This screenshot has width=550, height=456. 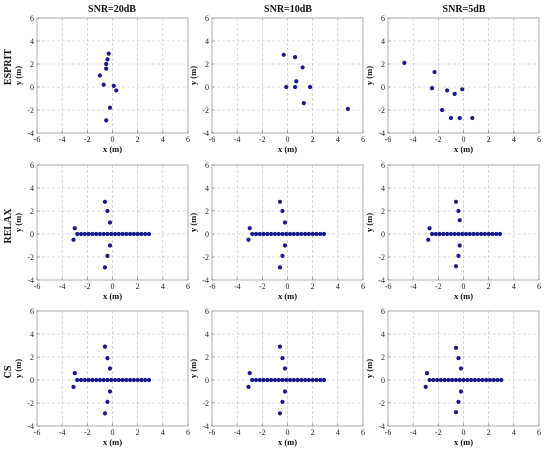 What do you see at coordinates (188, 139) in the screenshot?
I see `panel-r1c1-xtick-label-6: 6` at bounding box center [188, 139].